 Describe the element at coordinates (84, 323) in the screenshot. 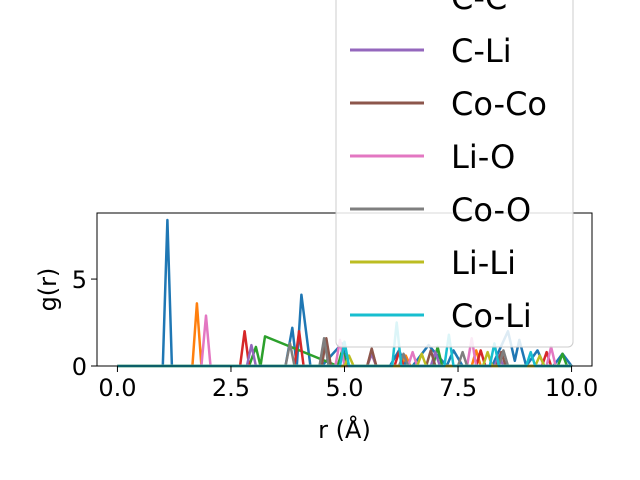

I see `y-axis-ticks: 05` at that location.